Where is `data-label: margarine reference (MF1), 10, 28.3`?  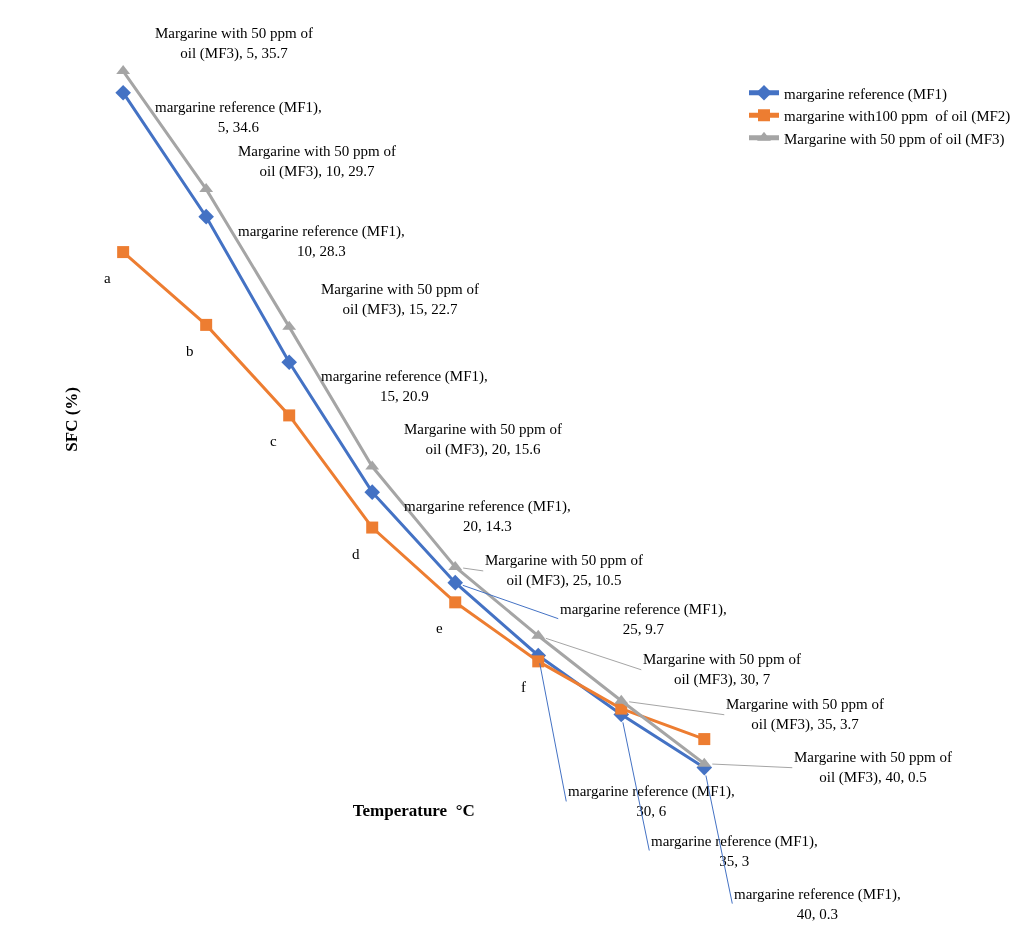
data-label: margarine reference (MF1), 10, 28.3 is located at coordinates (321, 241).